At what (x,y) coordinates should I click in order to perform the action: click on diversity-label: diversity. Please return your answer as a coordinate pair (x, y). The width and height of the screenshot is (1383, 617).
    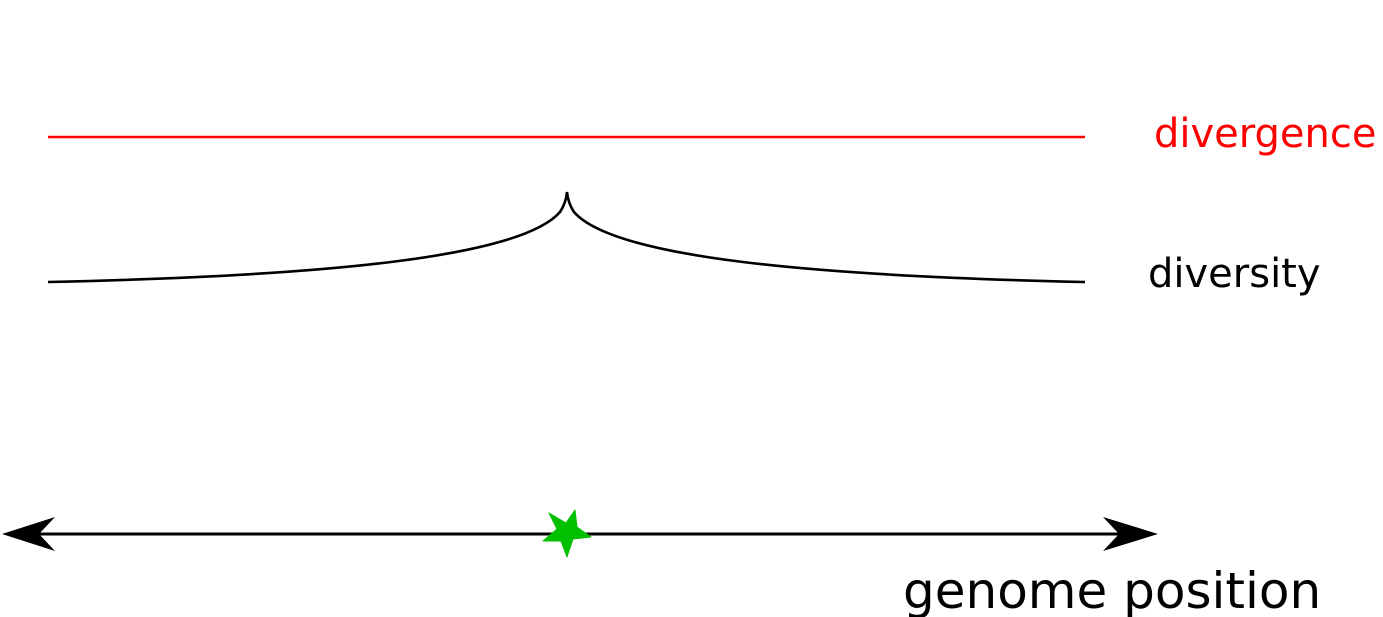
    Looking at the image, I should click on (1234, 274).